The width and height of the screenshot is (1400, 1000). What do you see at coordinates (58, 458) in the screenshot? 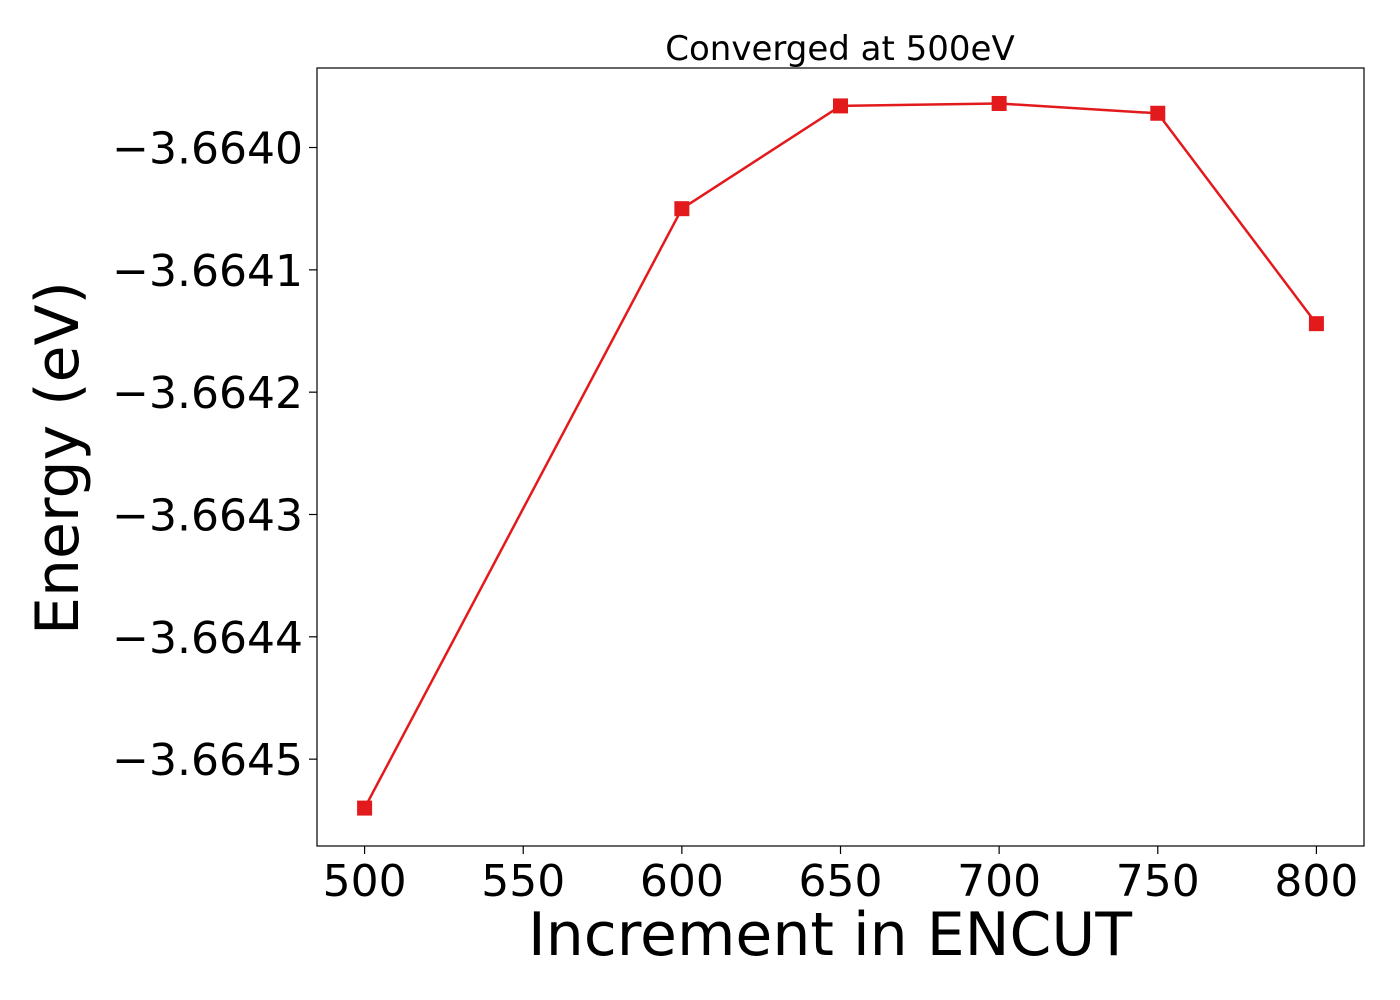
I see `y-axis-title: Energy (eV)` at bounding box center [58, 458].